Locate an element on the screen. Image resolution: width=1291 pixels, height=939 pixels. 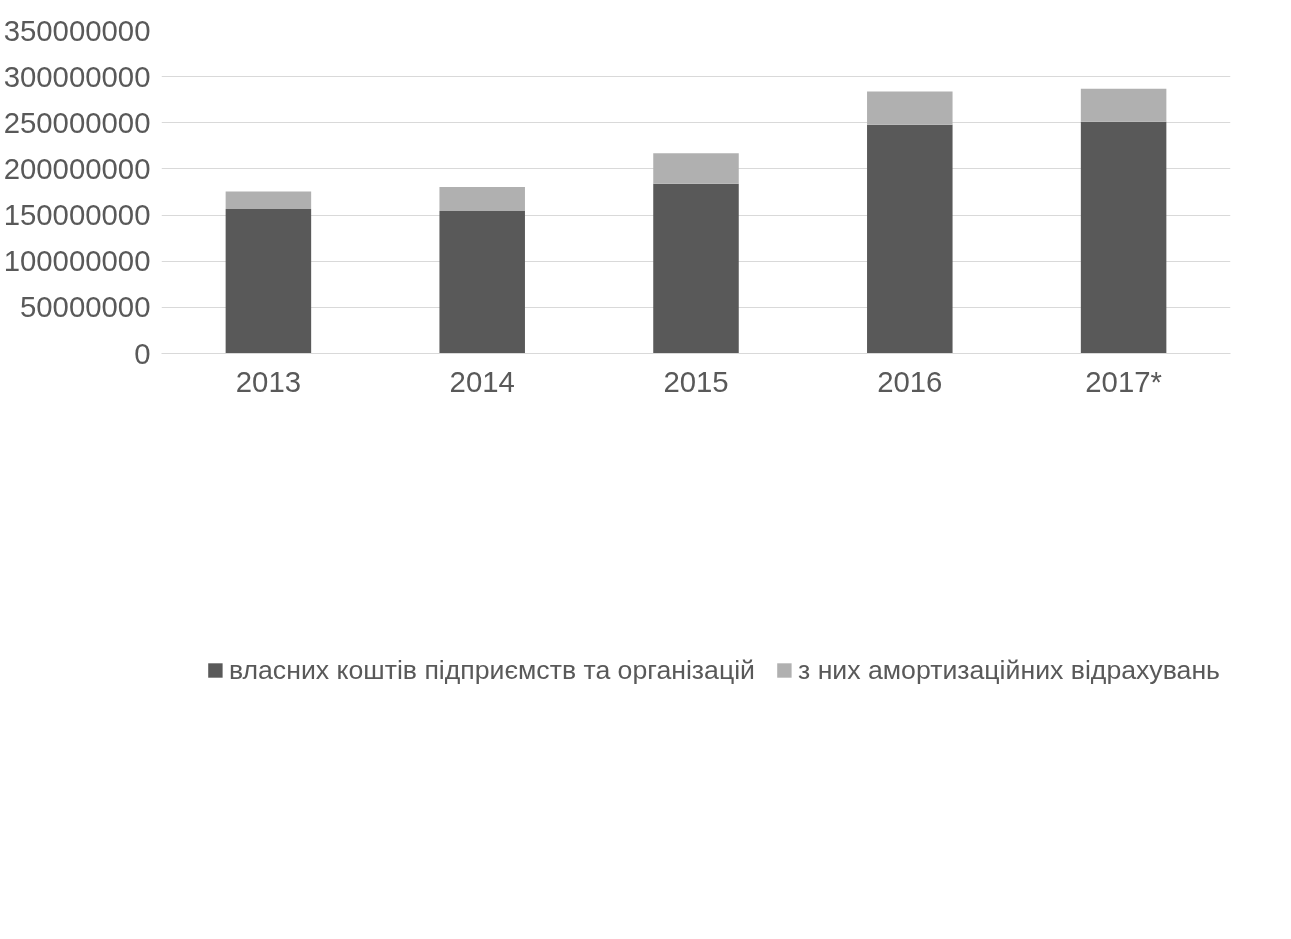
x-tick-label: 2017* is located at coordinates (1123, 381).